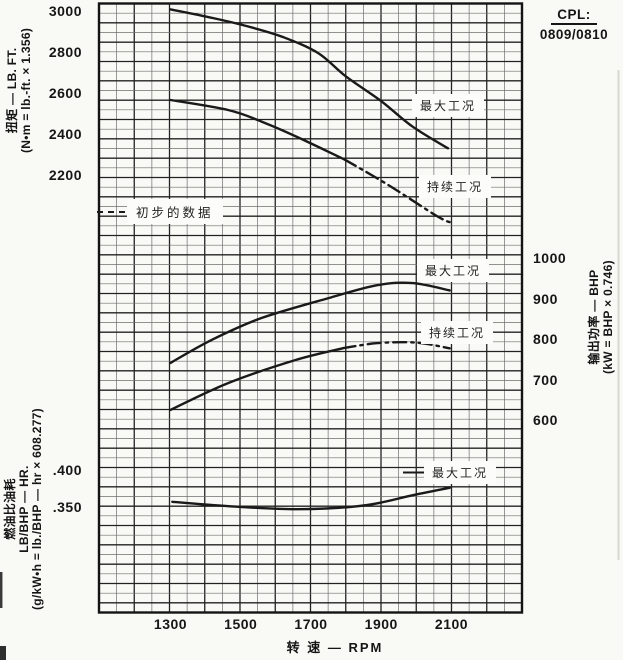 The image size is (623, 660). I want to click on fuel-axis-label-cn: 燃油比油耗, so click(10, 509).